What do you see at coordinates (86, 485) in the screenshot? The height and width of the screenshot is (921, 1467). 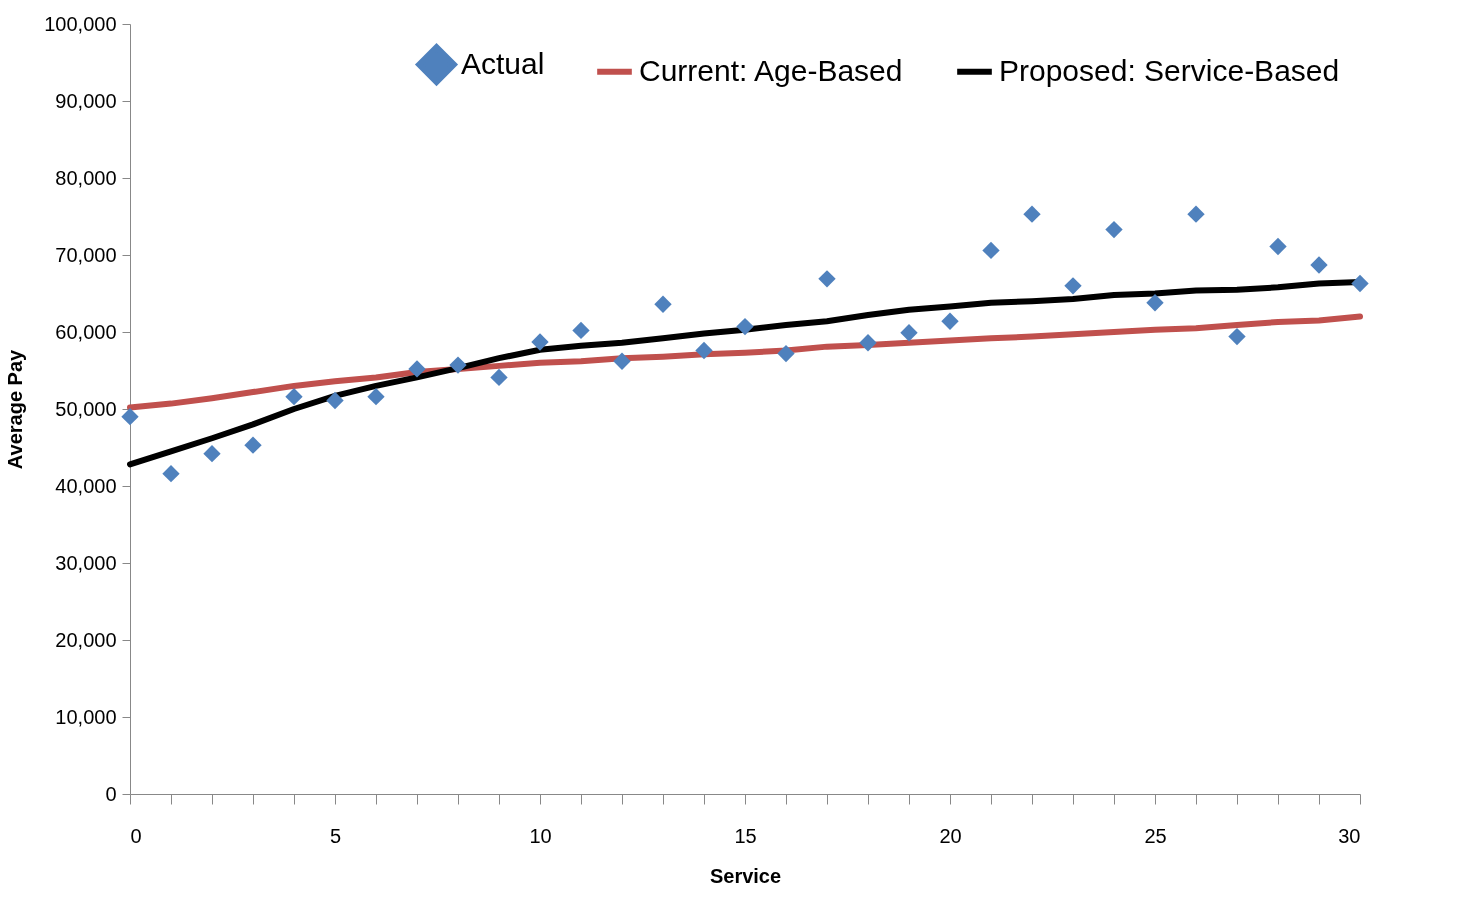 I see `y-tick-label: 40,000` at bounding box center [86, 485].